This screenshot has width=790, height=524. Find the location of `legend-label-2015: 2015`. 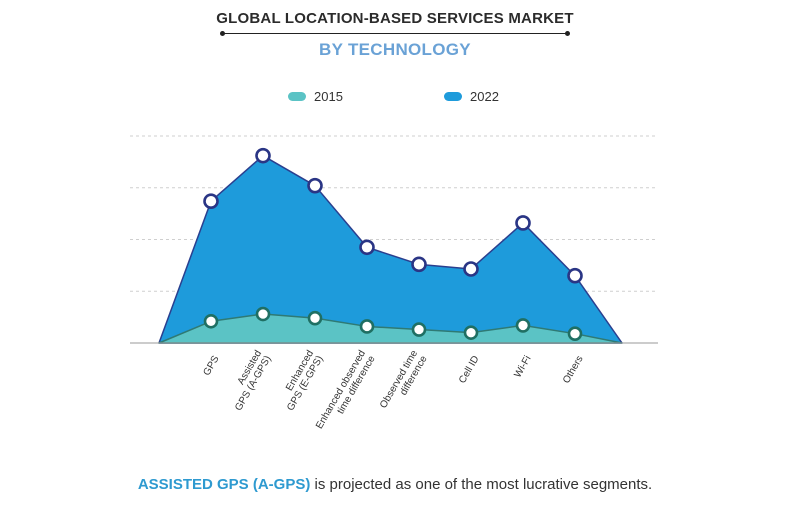

legend-label-2015: 2015 is located at coordinates (328, 96).